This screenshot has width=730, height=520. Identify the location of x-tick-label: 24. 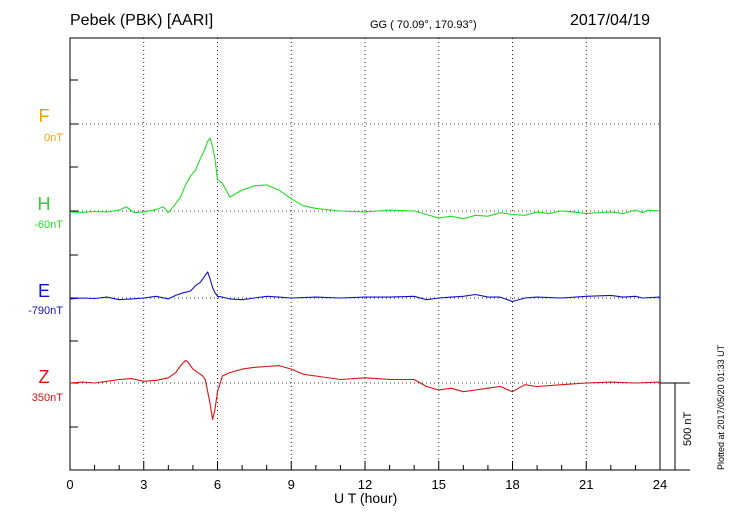
(660, 484).